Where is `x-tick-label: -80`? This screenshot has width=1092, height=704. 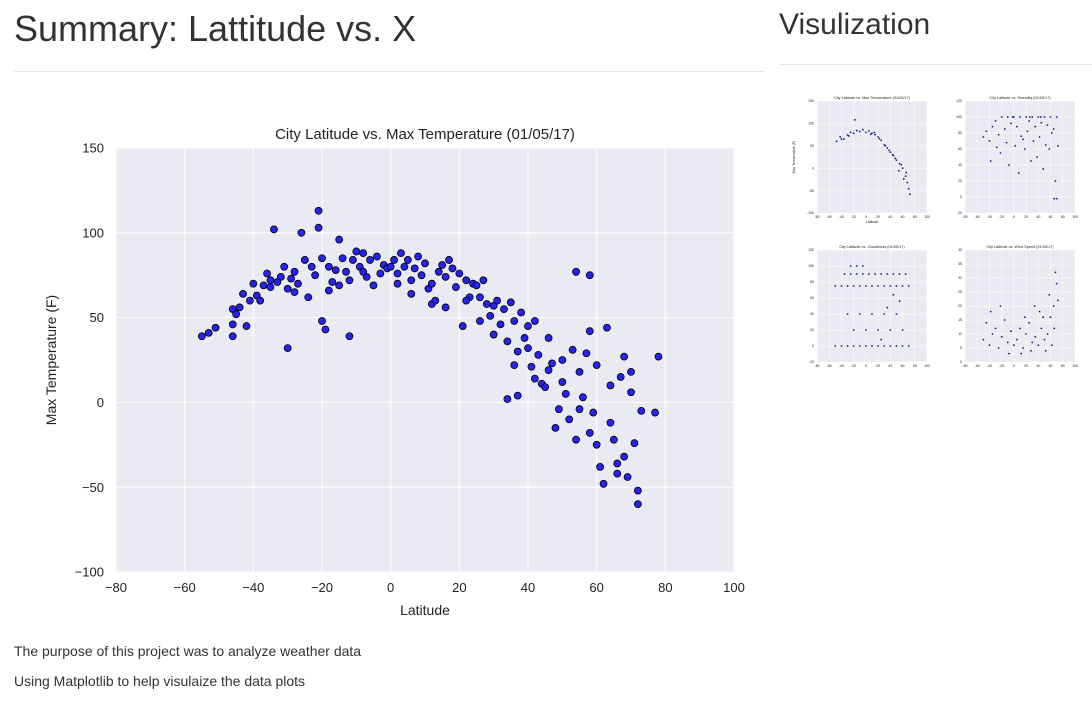
x-tick-label: -80 is located at coordinates (964, 217).